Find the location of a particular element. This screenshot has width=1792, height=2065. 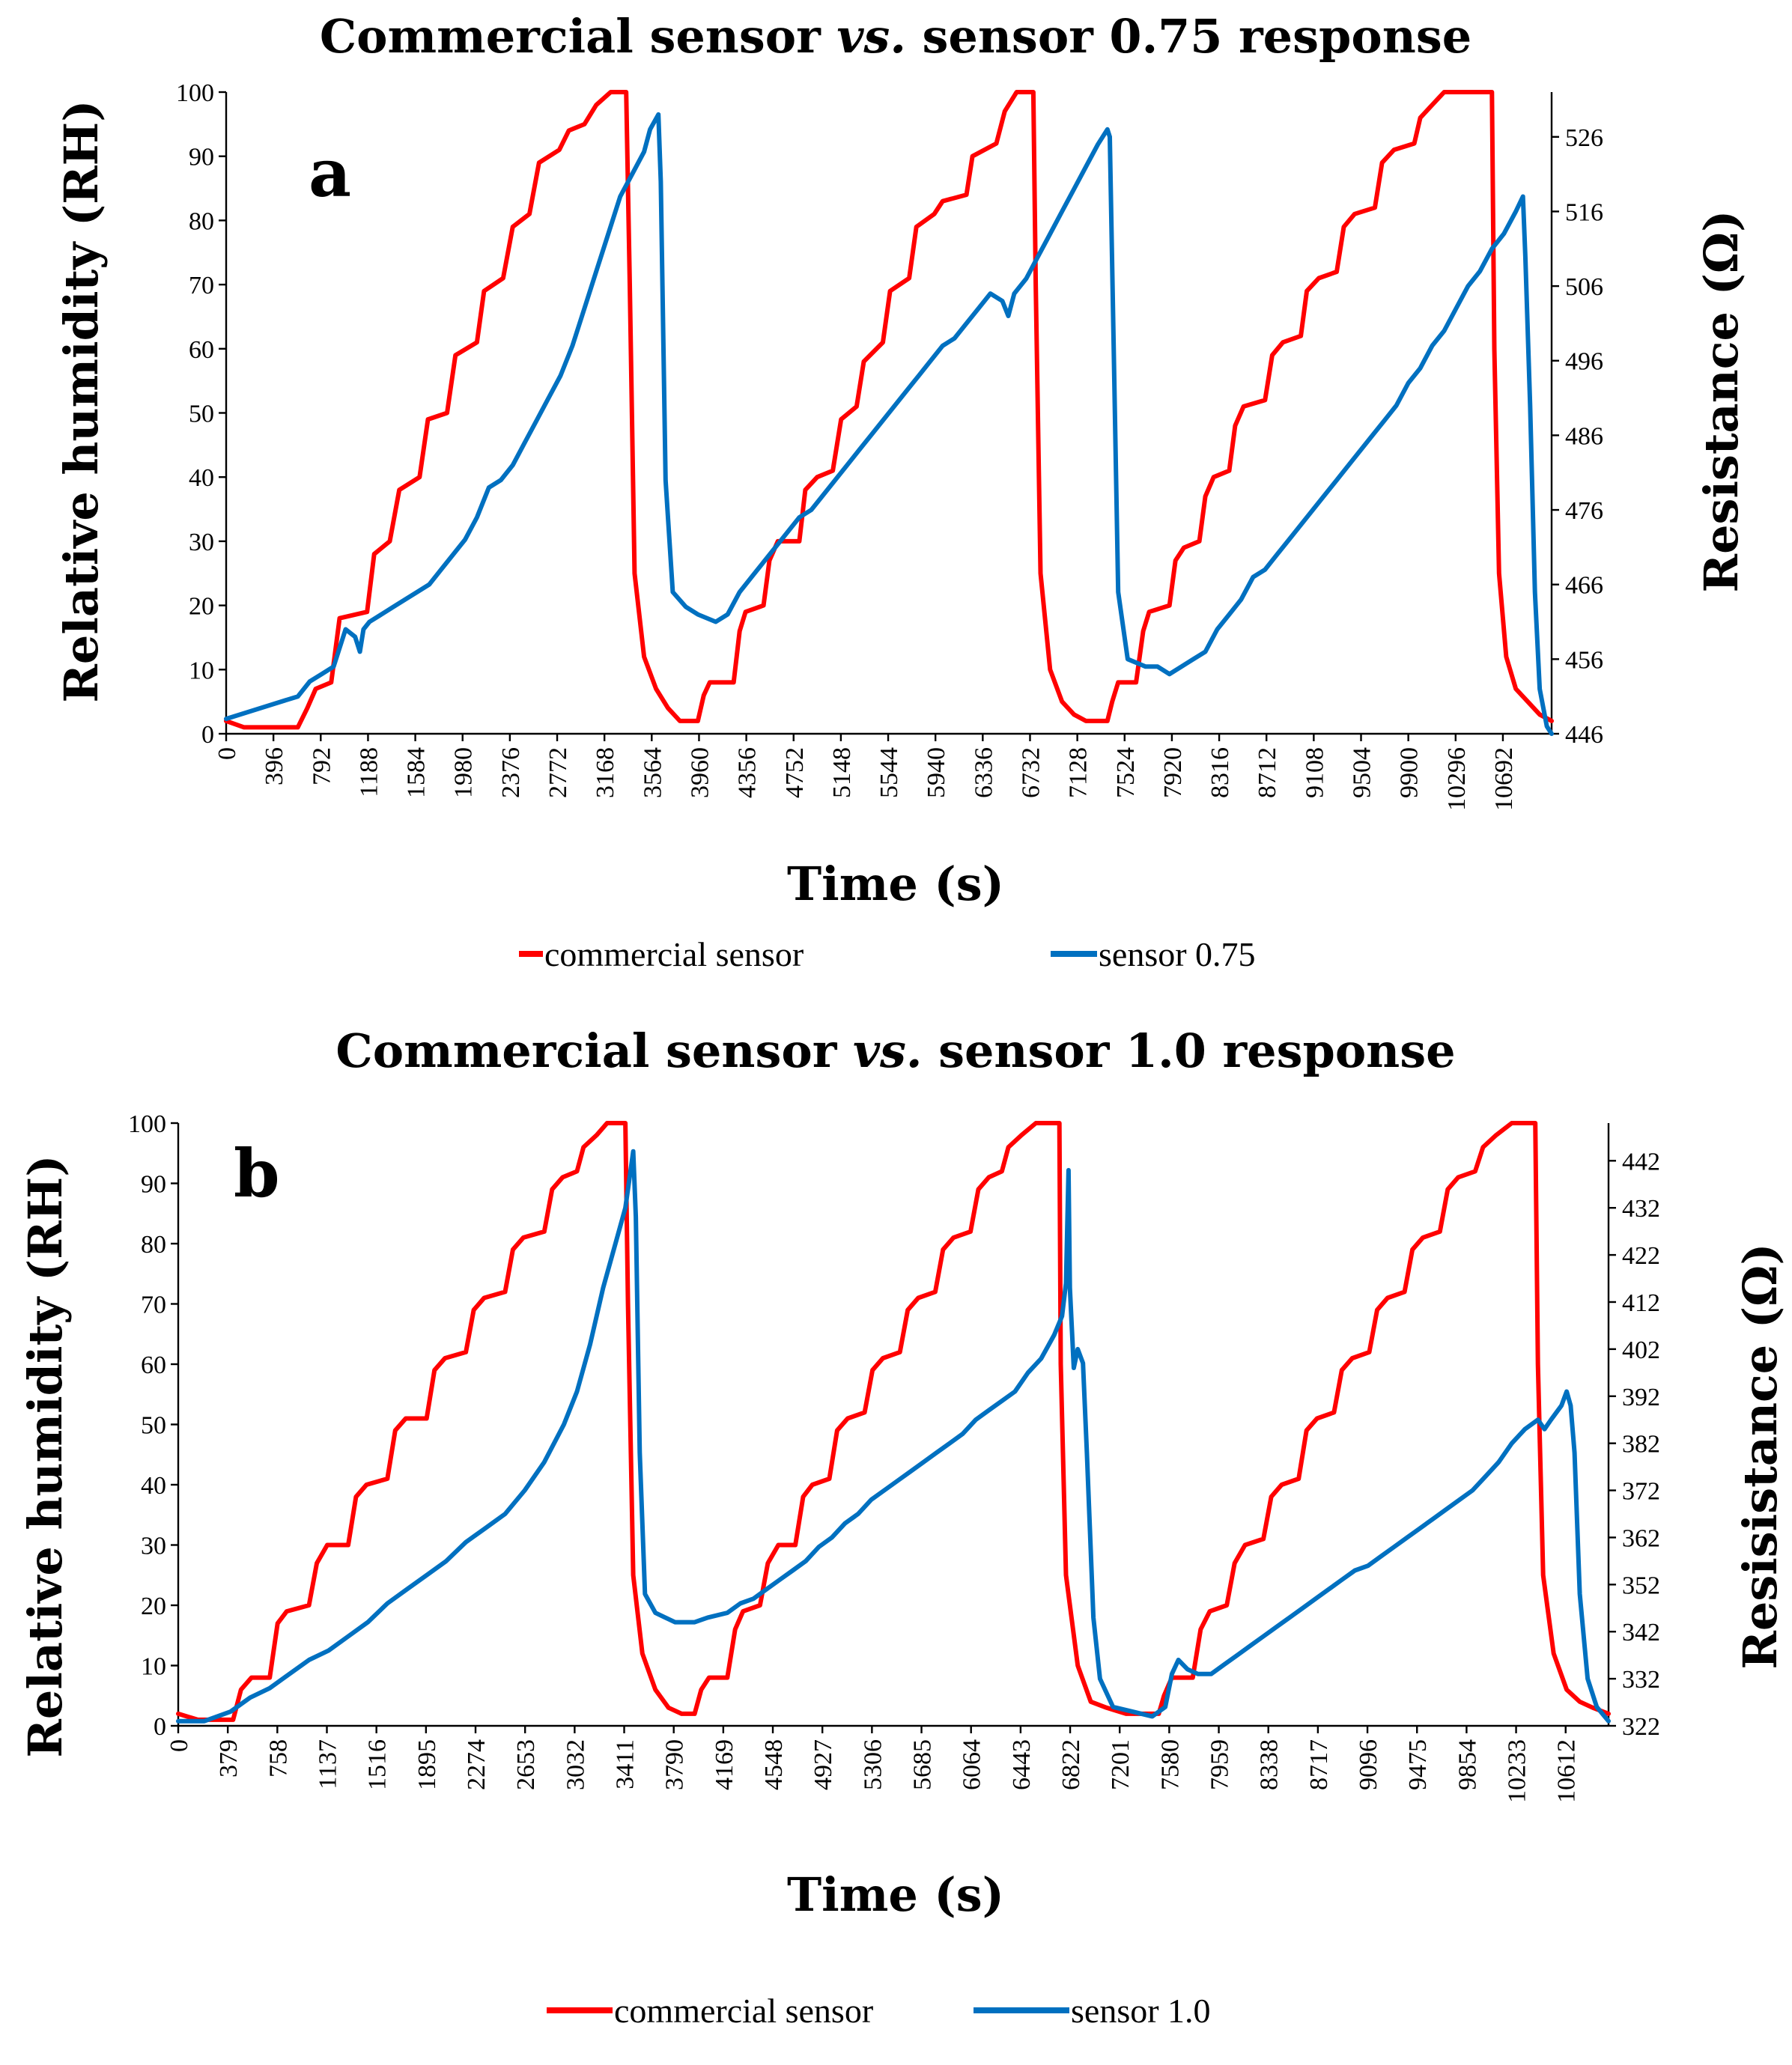

y-axis-title-a: Relative humidity (RH) is located at coordinates (81, 401).